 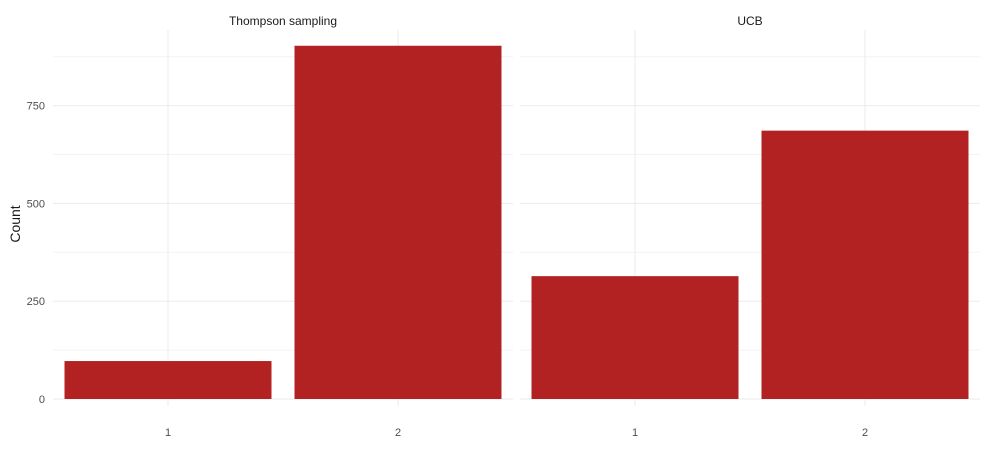 What do you see at coordinates (36, 107) in the screenshot?
I see `y-tick-label-3: 750` at bounding box center [36, 107].